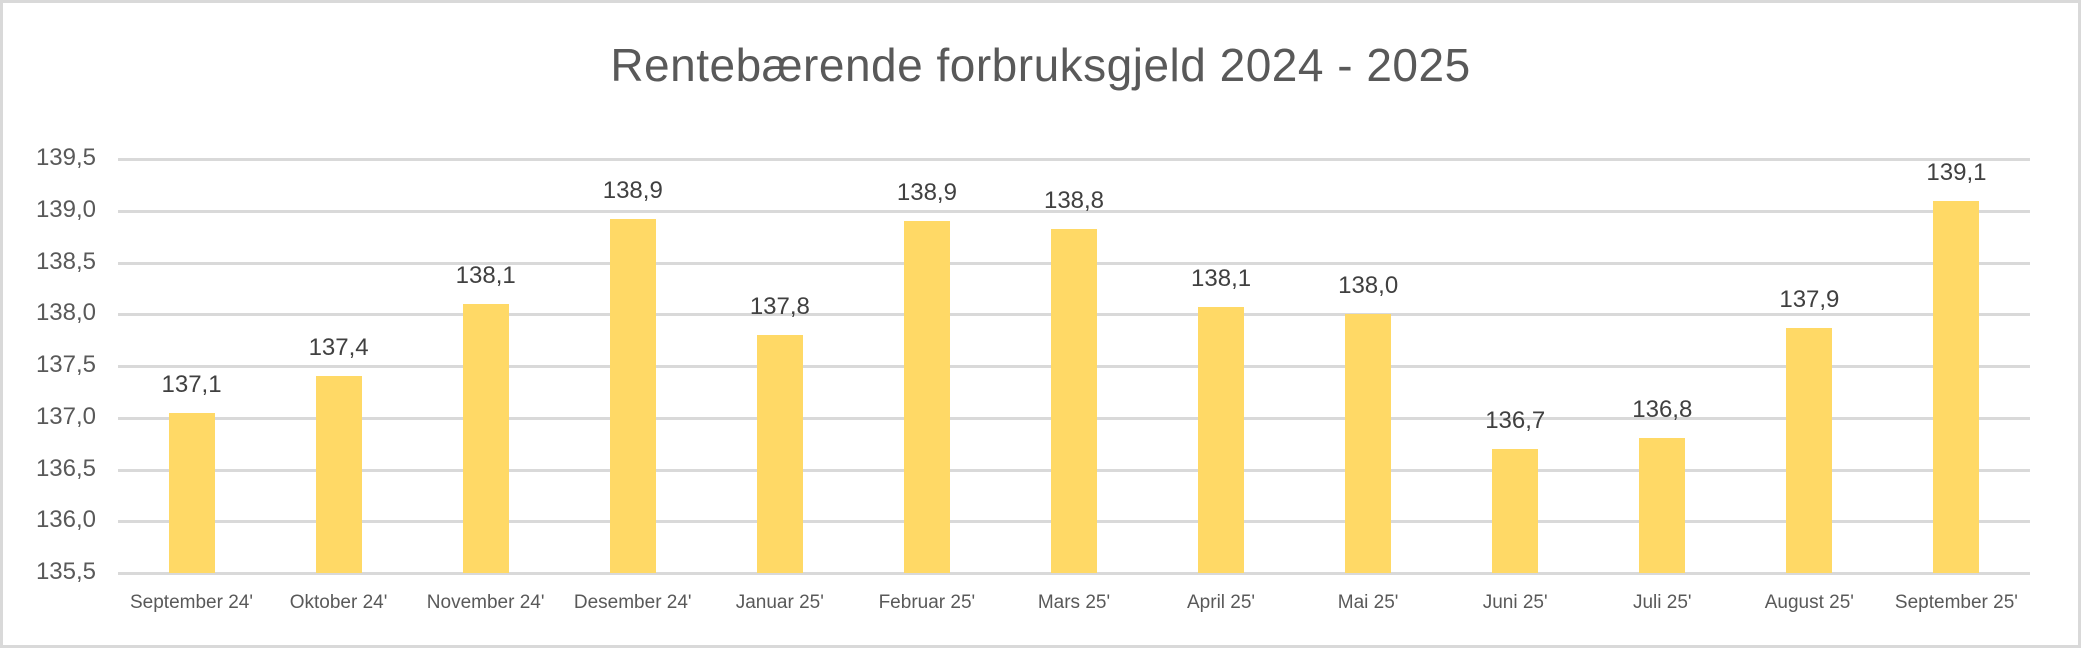  What do you see at coordinates (65, 520) in the screenshot?
I see `y-tick-label: 136,0` at bounding box center [65, 520].